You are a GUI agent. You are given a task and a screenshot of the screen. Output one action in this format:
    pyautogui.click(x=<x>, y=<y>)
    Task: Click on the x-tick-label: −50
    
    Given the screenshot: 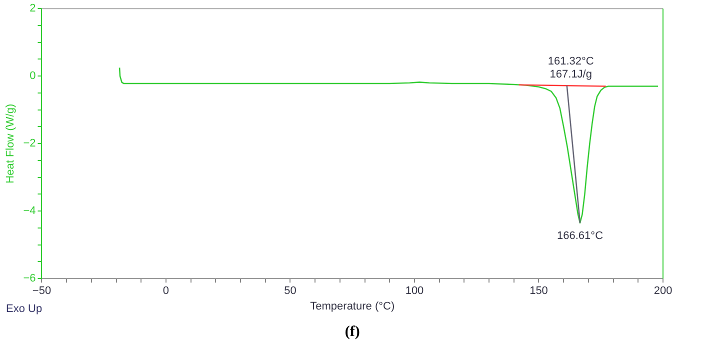 What is the action you would take?
    pyautogui.click(x=42, y=291)
    